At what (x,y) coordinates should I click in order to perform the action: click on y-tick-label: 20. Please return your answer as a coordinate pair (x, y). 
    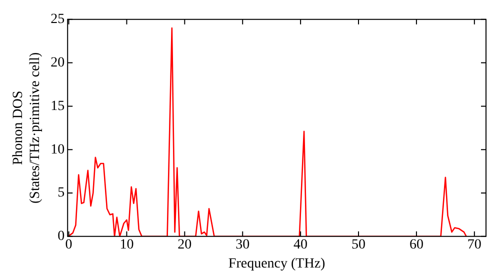
    Looking at the image, I should click on (57, 62).